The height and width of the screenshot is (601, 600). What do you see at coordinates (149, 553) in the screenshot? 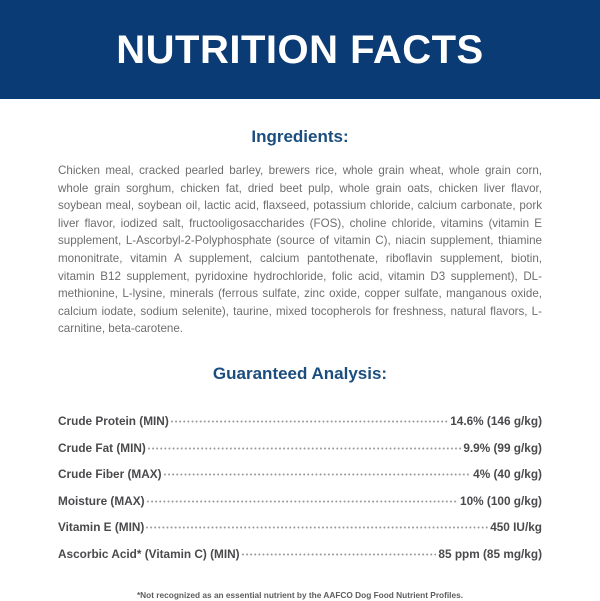
I see `analysis-row-label: Ascorbic Acid* (Vitamin C) (MIN)` at bounding box center [149, 553].